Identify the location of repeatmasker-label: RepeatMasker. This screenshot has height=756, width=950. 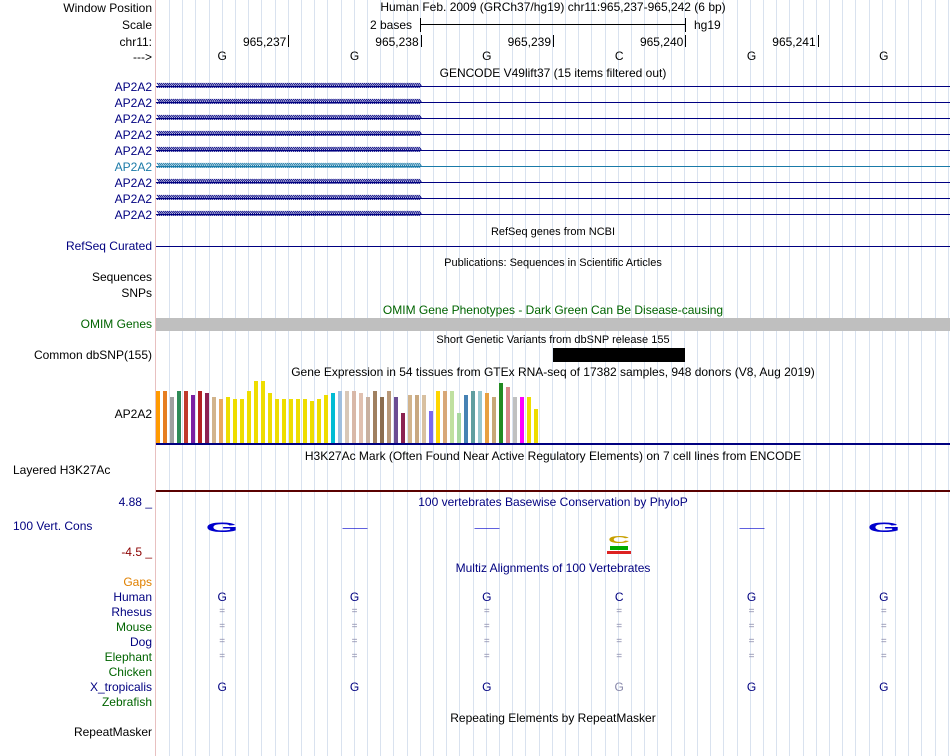
(112, 732).